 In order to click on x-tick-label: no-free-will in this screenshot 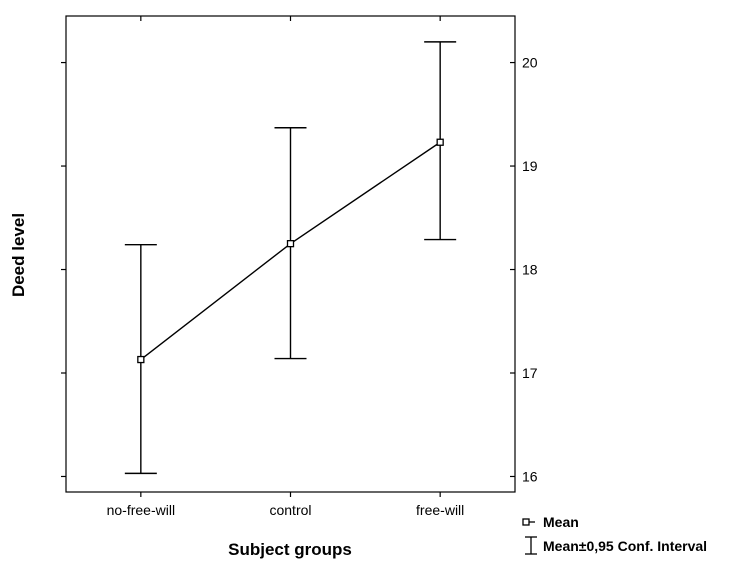, I will do `click(141, 510)`.